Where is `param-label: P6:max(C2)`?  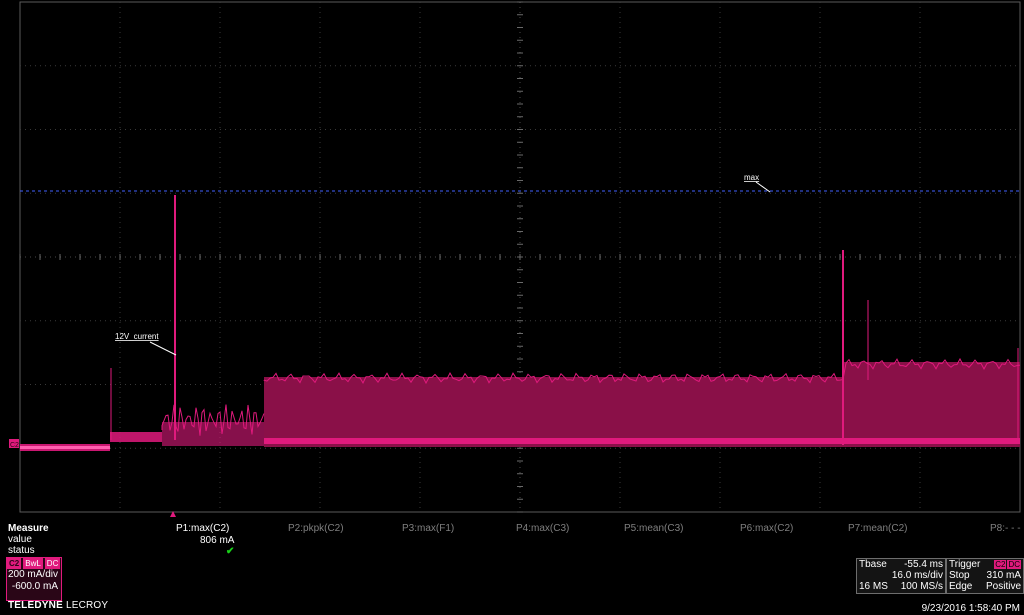 param-label: P6:max(C2) is located at coordinates (767, 528).